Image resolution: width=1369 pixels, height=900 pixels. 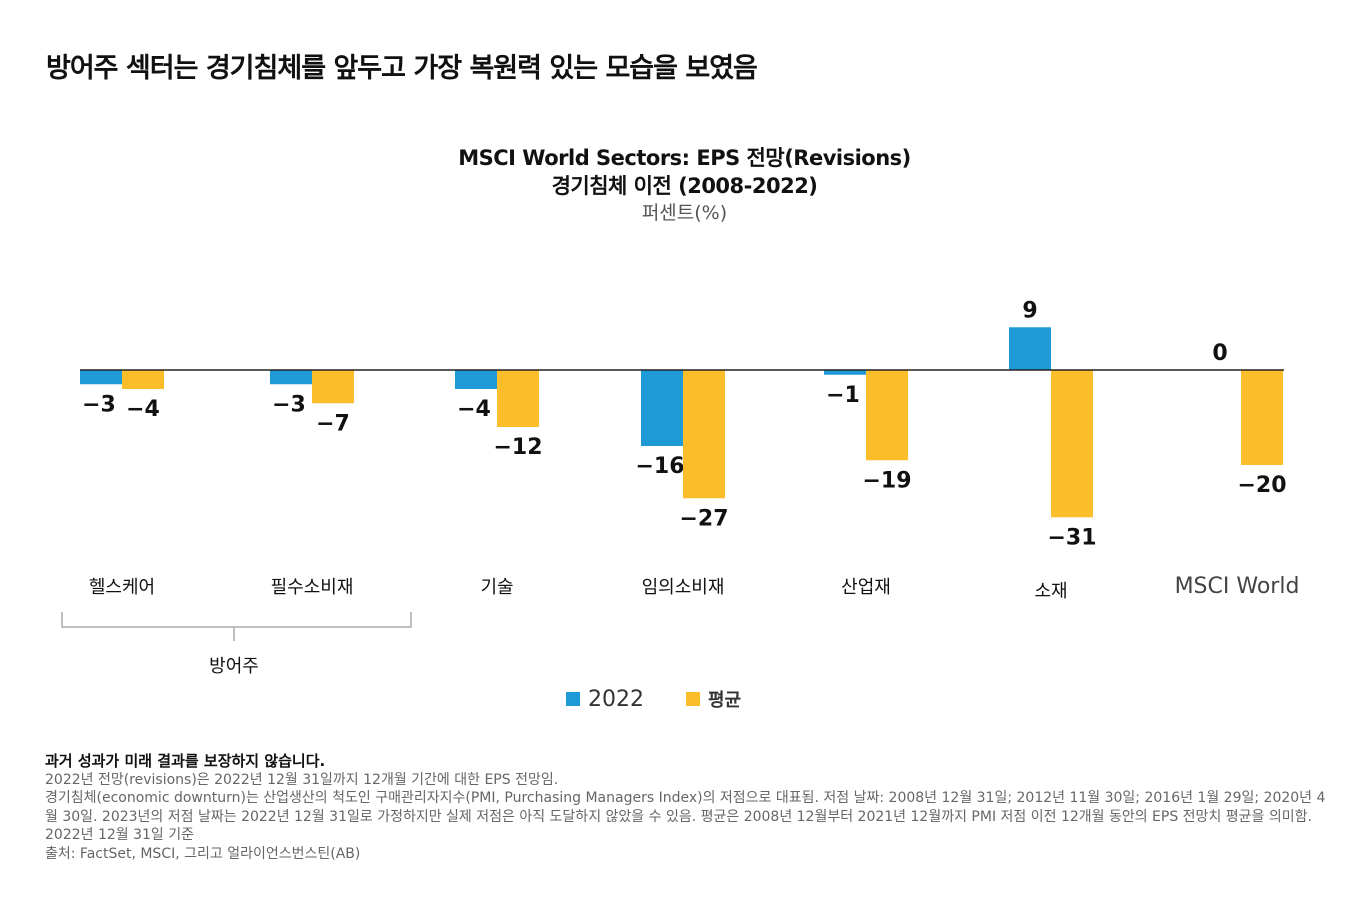 I want to click on footnote-line: 2022년 12월 31일 기준, so click(x=120, y=835).